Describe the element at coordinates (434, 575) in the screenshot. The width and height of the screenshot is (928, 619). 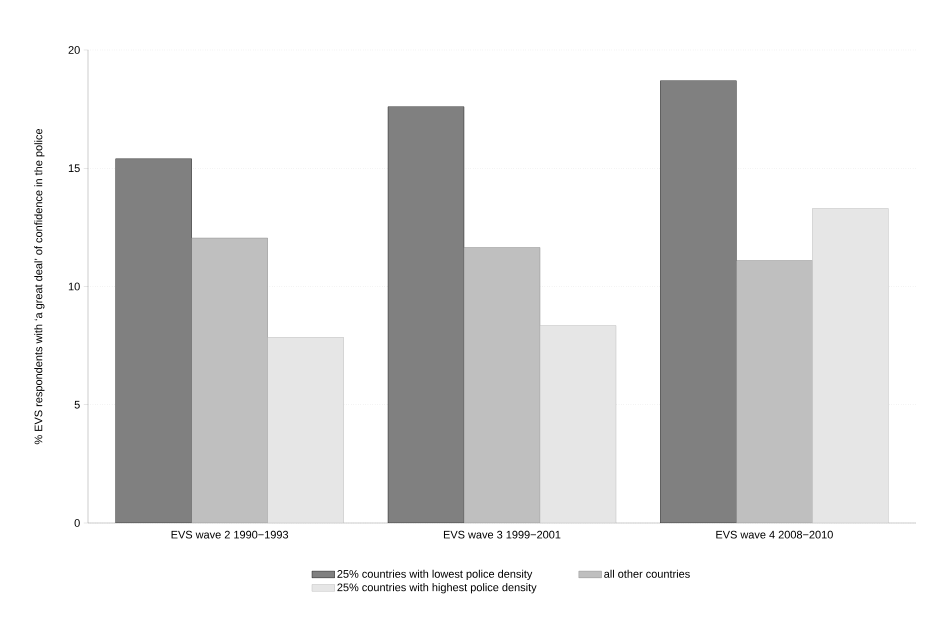
I see `legend-label: 25% countries with lowest police density` at that location.